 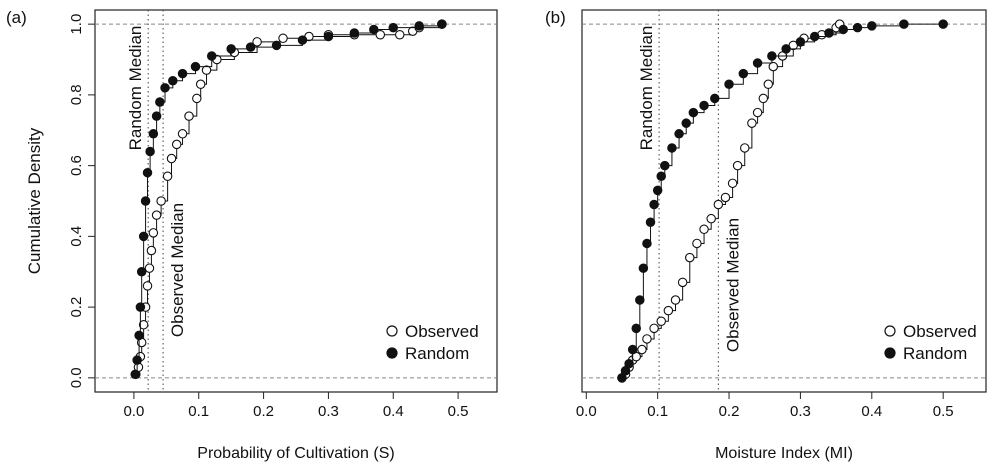 What do you see at coordinates (34, 200) in the screenshot?
I see `y-axis-label: Cumulative Density` at bounding box center [34, 200].